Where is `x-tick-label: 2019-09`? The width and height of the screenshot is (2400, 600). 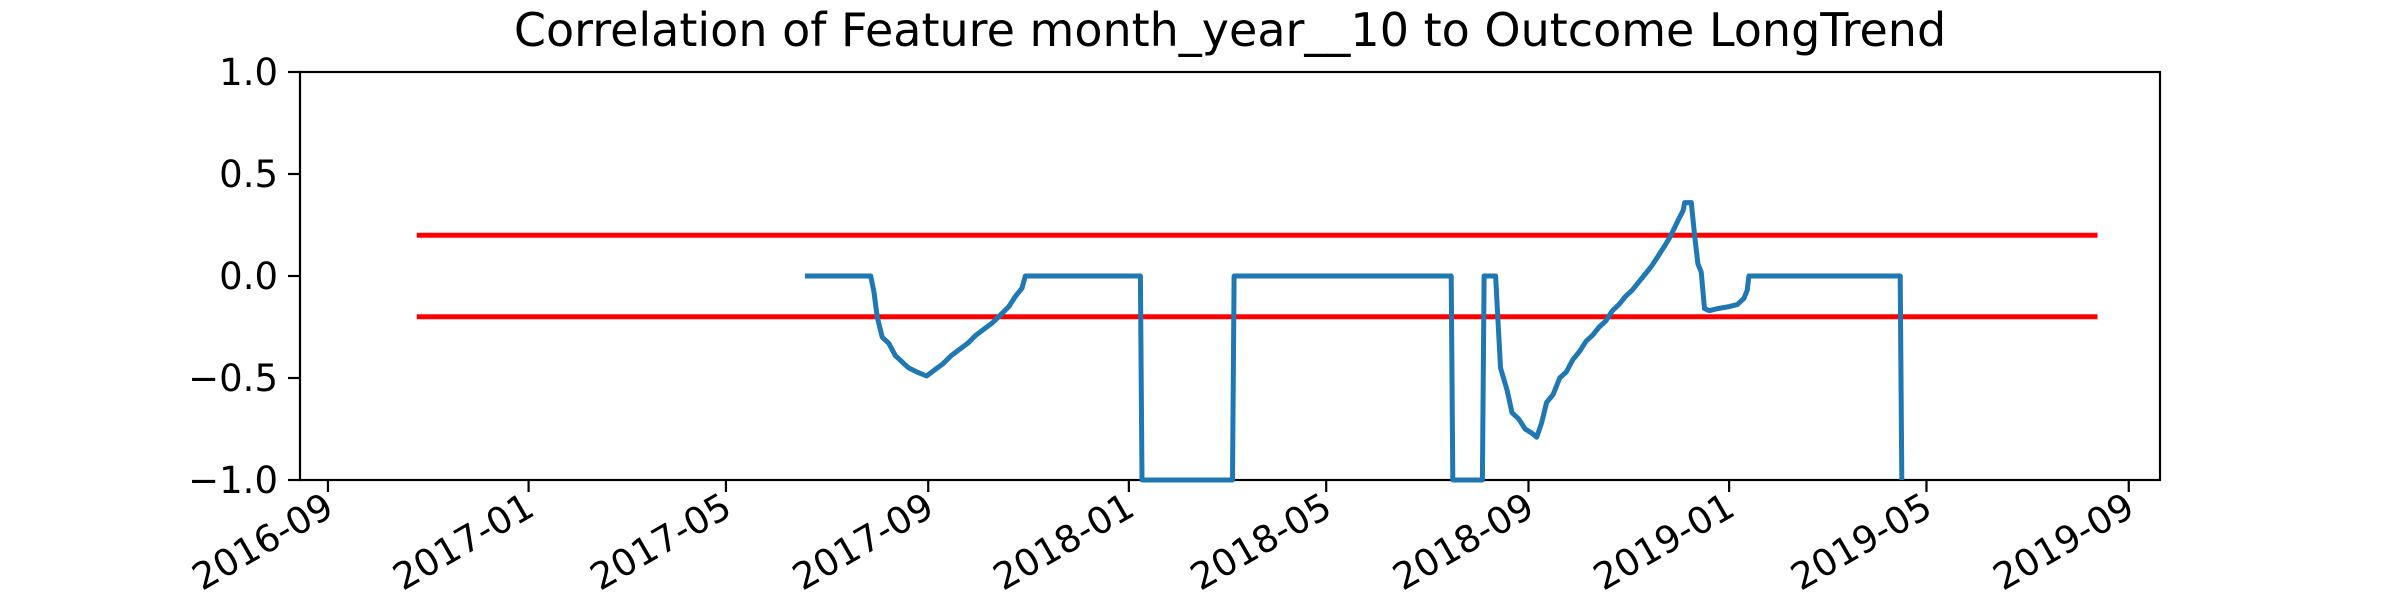 x-tick-label: 2019-09 is located at coordinates (2063, 542).